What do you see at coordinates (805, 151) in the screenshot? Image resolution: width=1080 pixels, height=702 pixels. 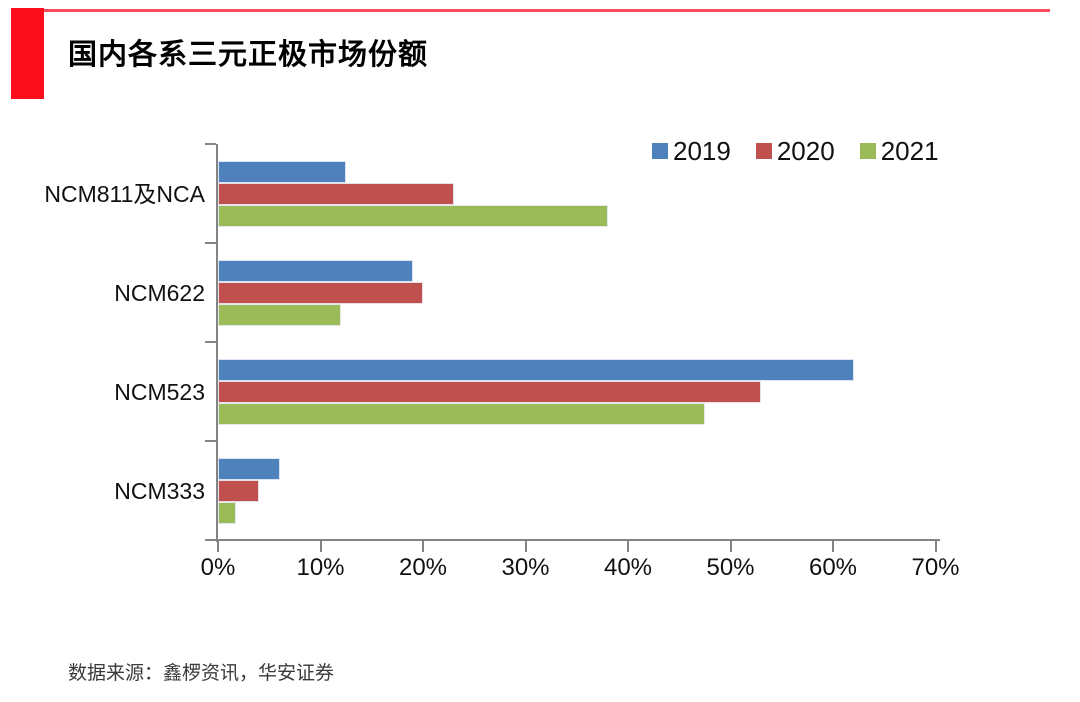 I see `legend-label: 2020` at bounding box center [805, 151].